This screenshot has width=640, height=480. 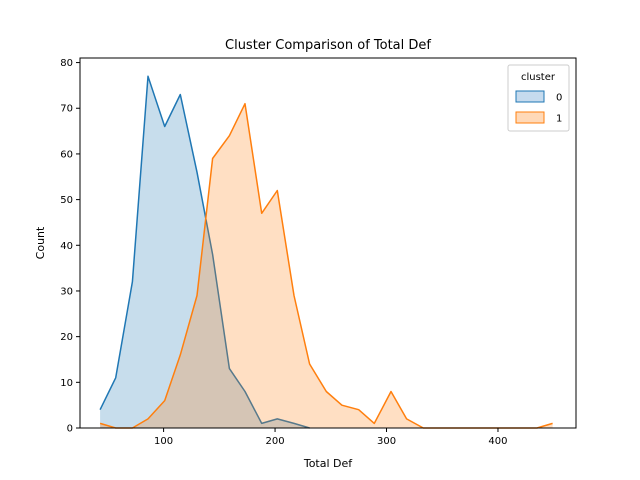 What do you see at coordinates (66, 291) in the screenshot?
I see `y-tick-label: 30` at bounding box center [66, 291].